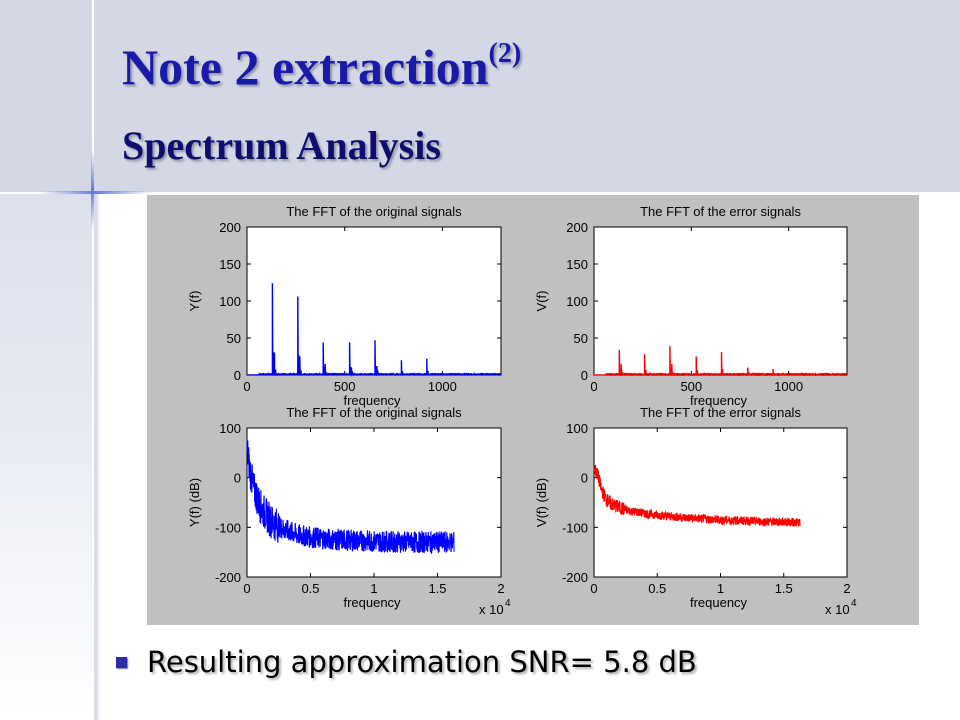  Describe the element at coordinates (305, 67) in the screenshot. I see `slide-title-text: Note 2 extraction` at that location.